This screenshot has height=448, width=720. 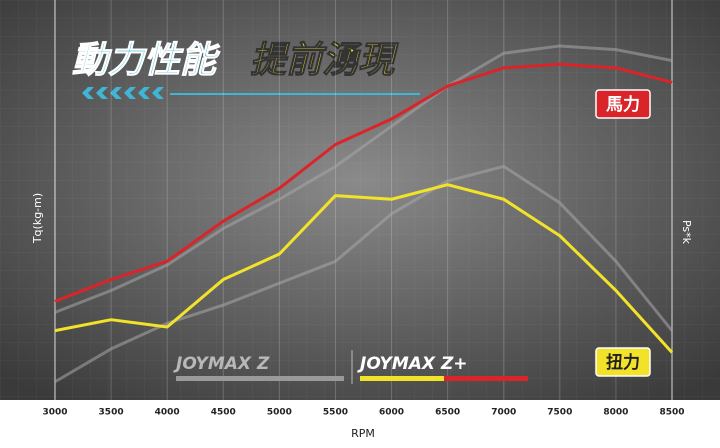 I want to click on y2-axis-label: Ps*k, so click(x=686, y=232).